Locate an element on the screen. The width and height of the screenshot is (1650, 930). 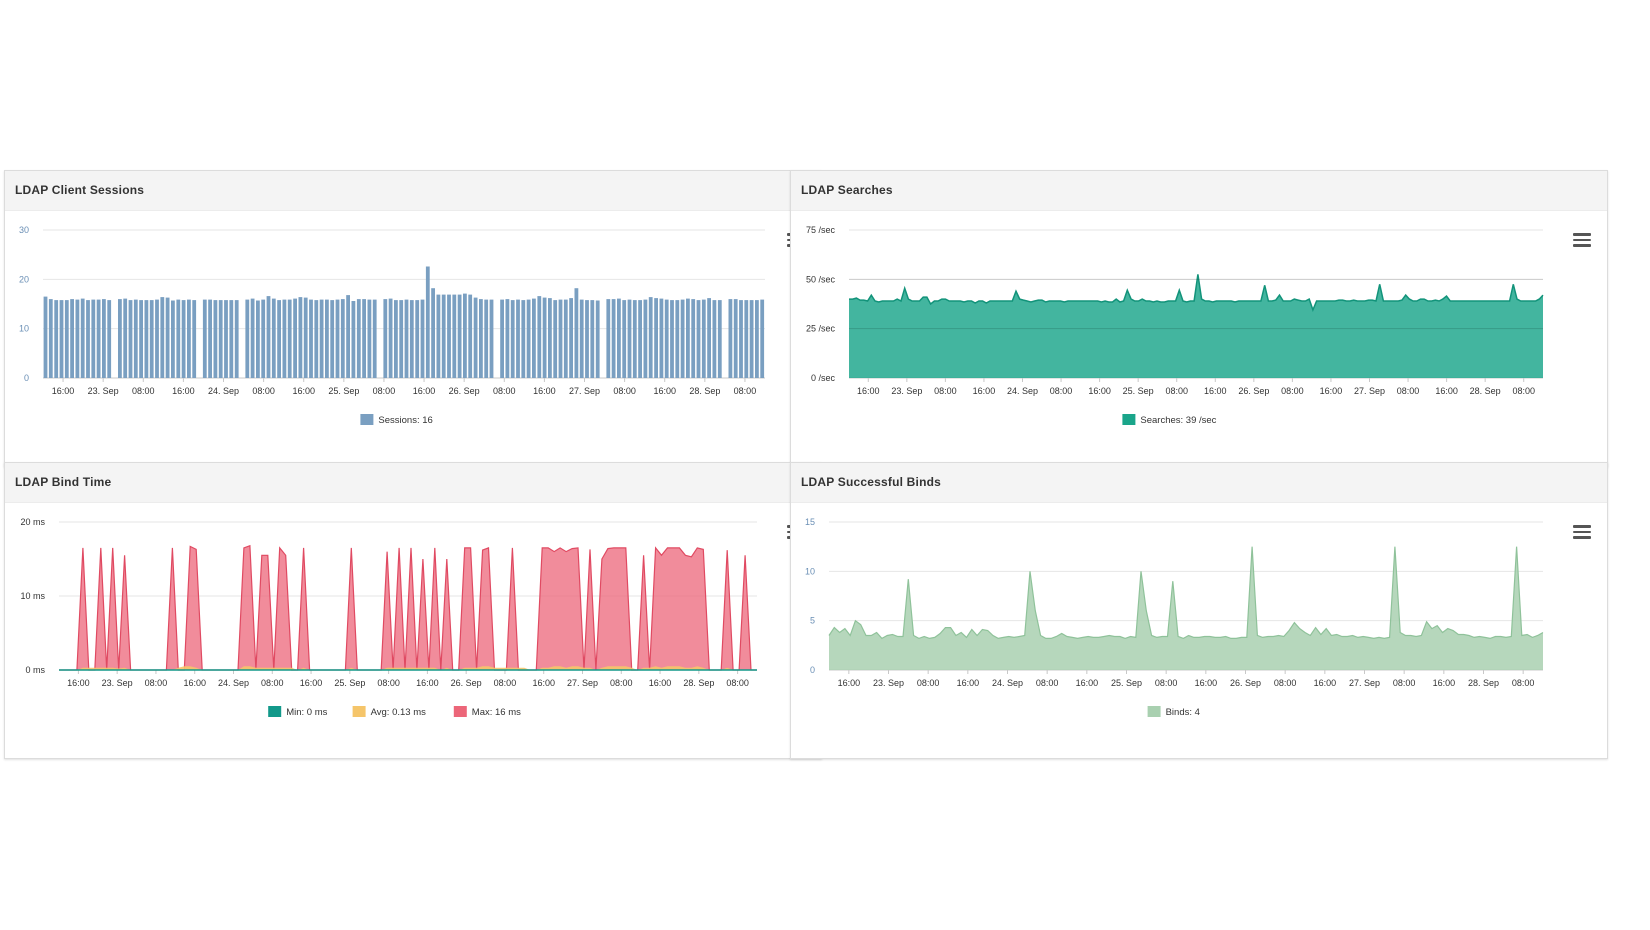
panel-title: LDAP Successful Binds is located at coordinates (1199, 483).